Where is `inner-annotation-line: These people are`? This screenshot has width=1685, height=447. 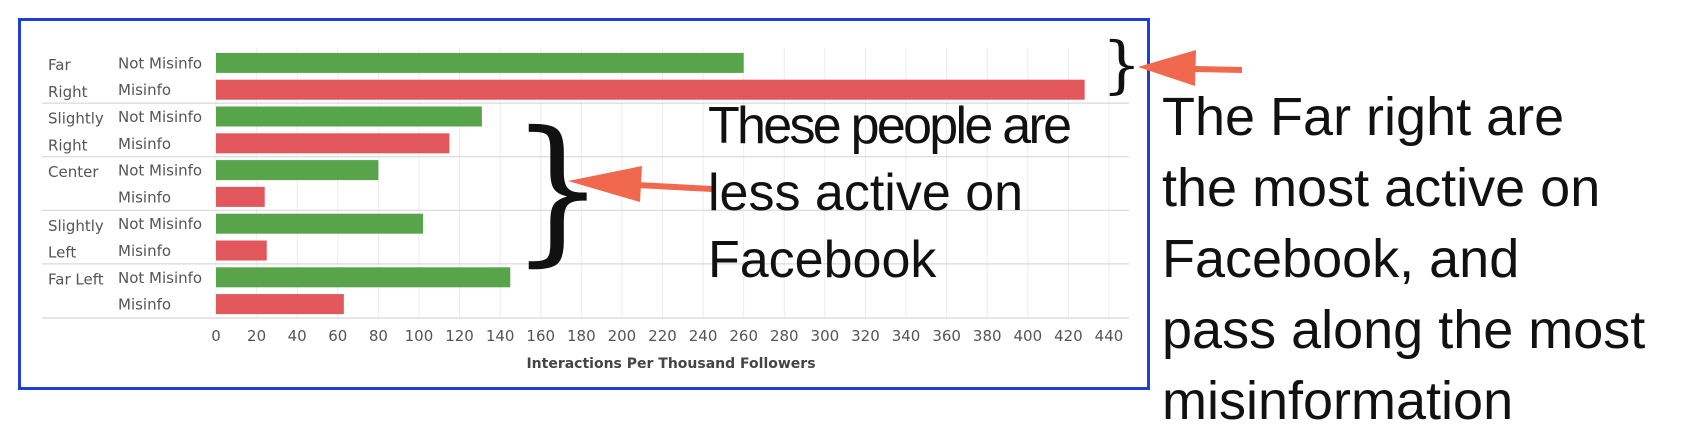 inner-annotation-line: These people are is located at coordinates (890, 126).